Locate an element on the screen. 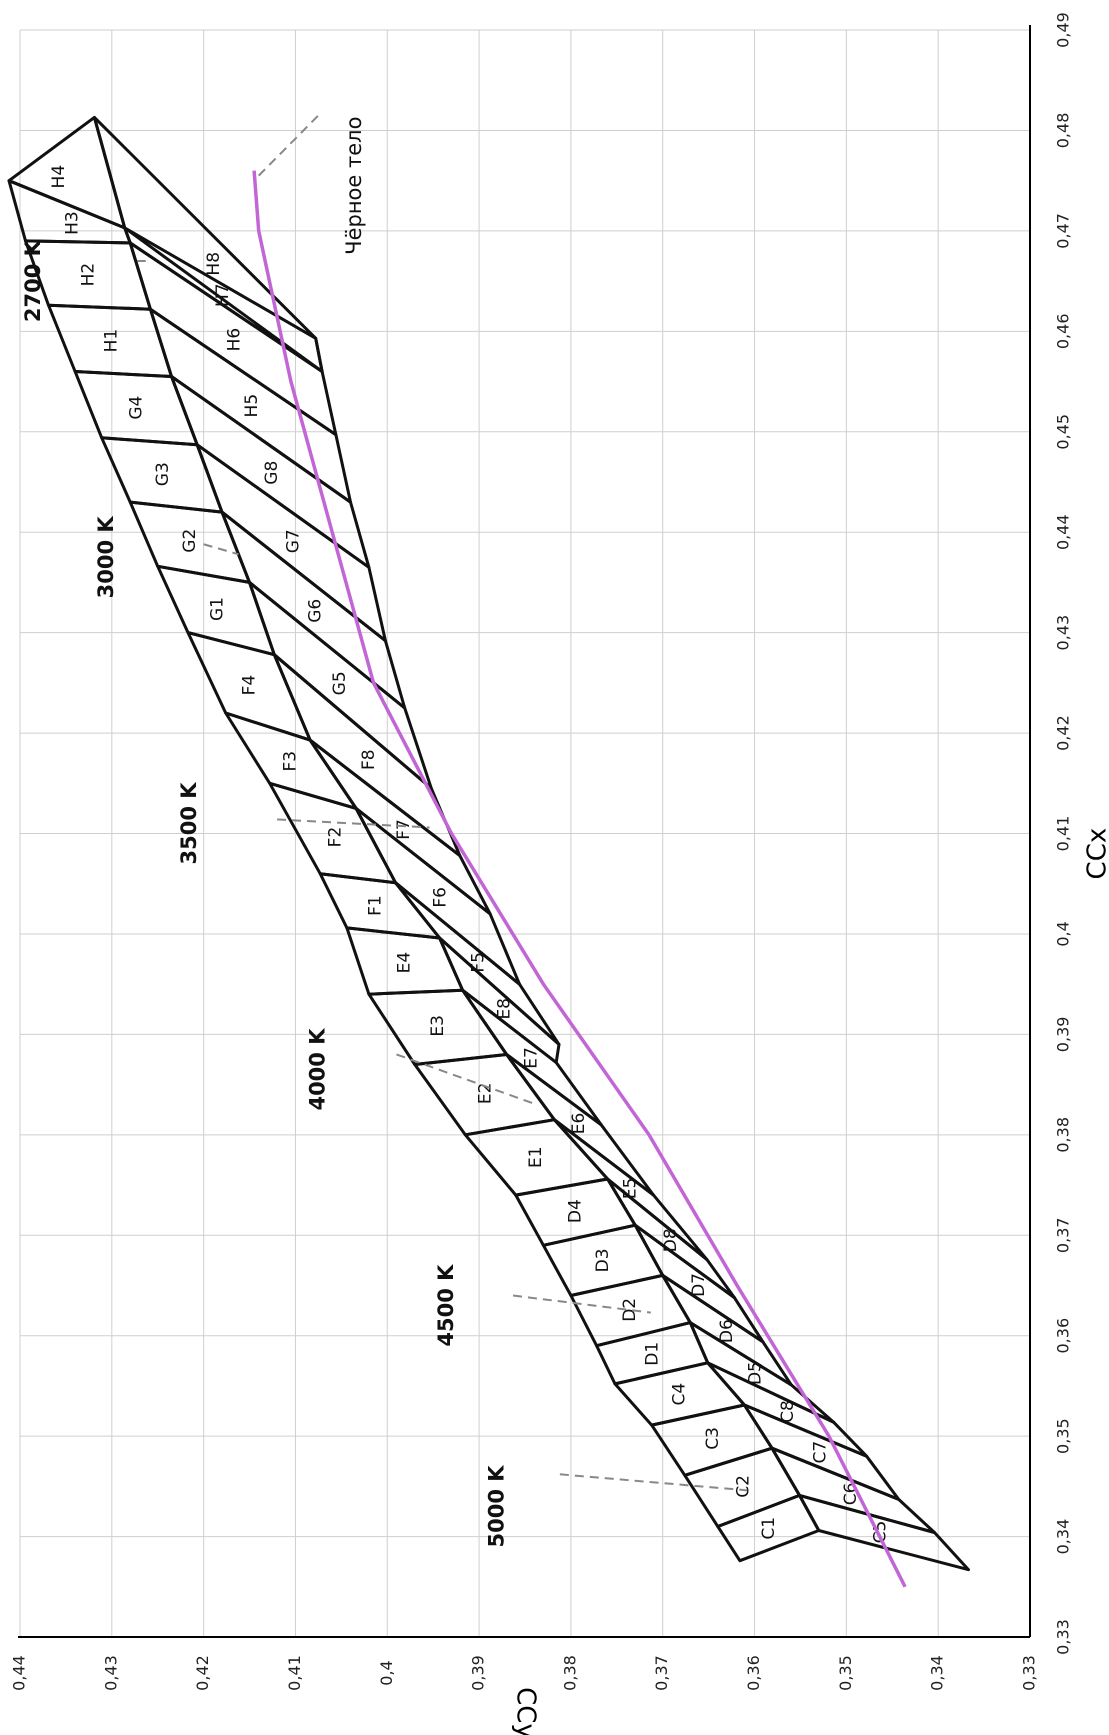 This screenshot has width=1109, height=1735. y-axis-title: CCy is located at coordinates (526, 1711).